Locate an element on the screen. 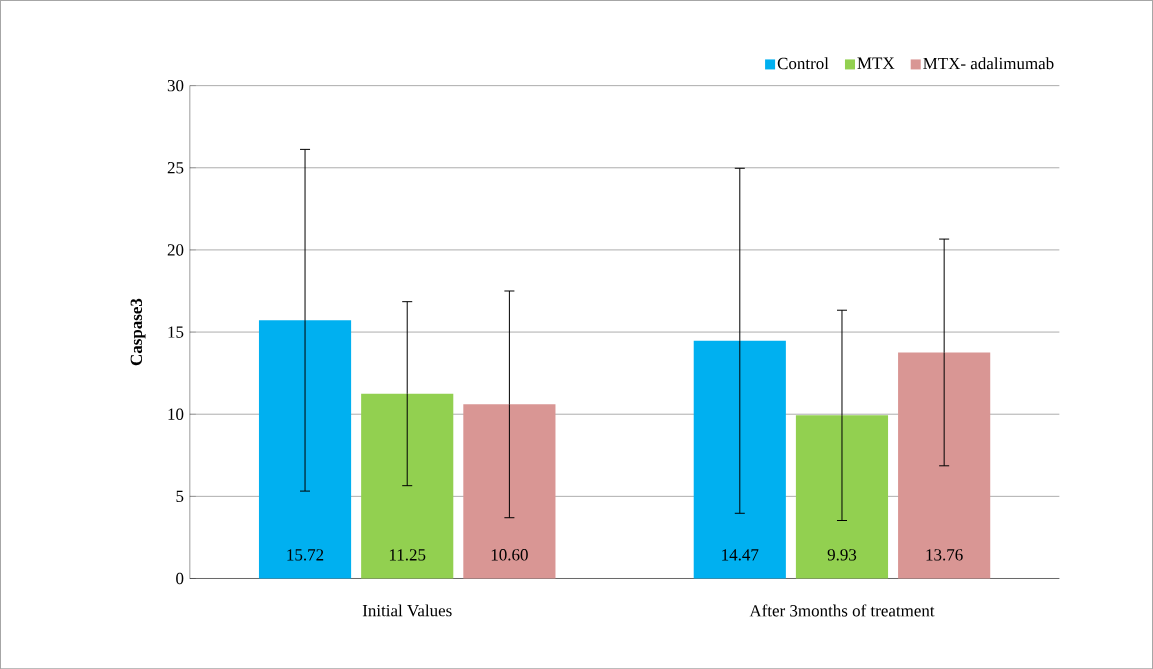  data-label: 9.93 is located at coordinates (842, 555).